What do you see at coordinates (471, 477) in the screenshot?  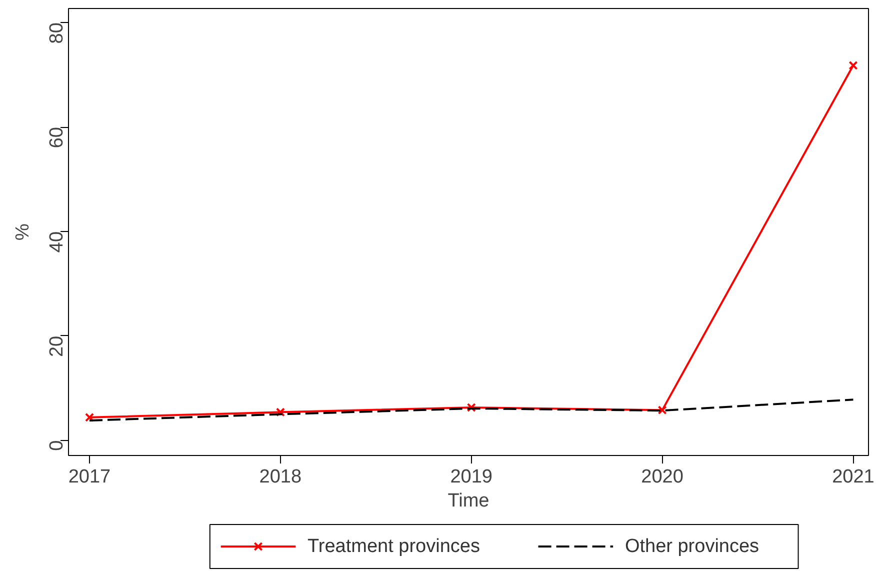 I see `x-tick-label: 2019` at bounding box center [471, 477].